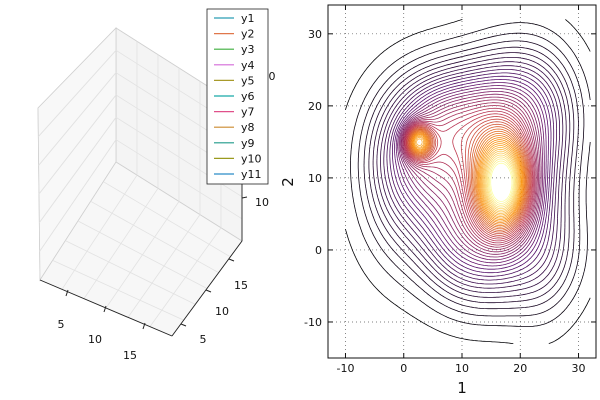  I want to click on y-tick-label: 15, so click(241, 285).